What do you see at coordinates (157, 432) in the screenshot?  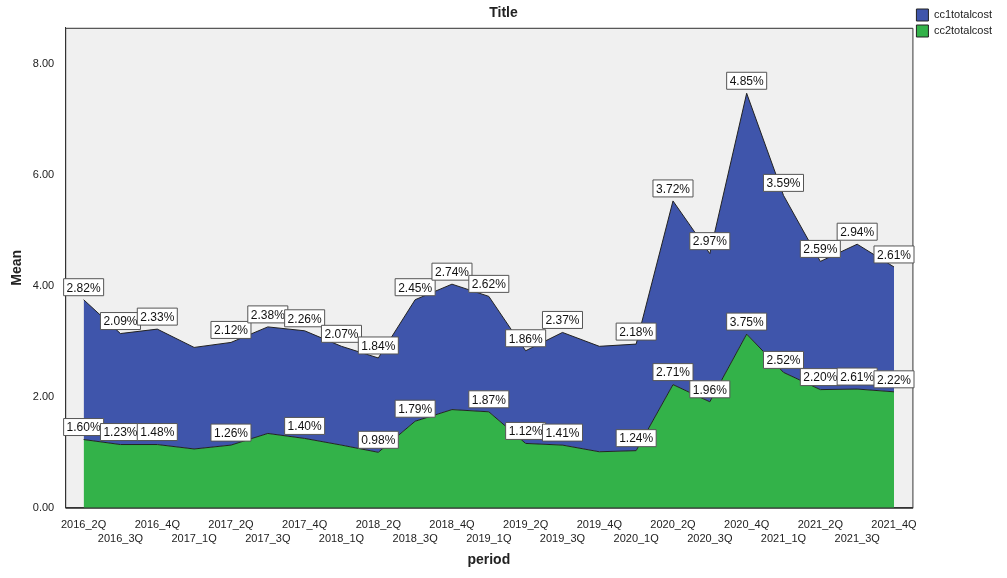 I see `annotation: 1.48%` at bounding box center [157, 432].